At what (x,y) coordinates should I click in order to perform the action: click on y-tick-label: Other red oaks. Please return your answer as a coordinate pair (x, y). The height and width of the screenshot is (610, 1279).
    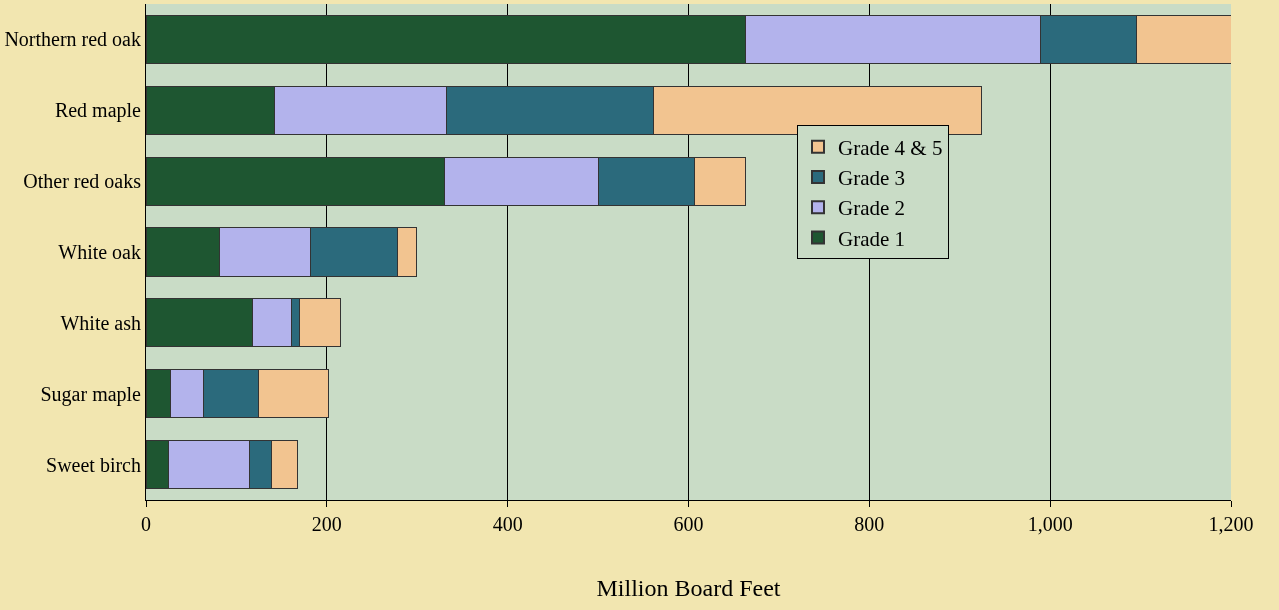
    Looking at the image, I should click on (82, 181).